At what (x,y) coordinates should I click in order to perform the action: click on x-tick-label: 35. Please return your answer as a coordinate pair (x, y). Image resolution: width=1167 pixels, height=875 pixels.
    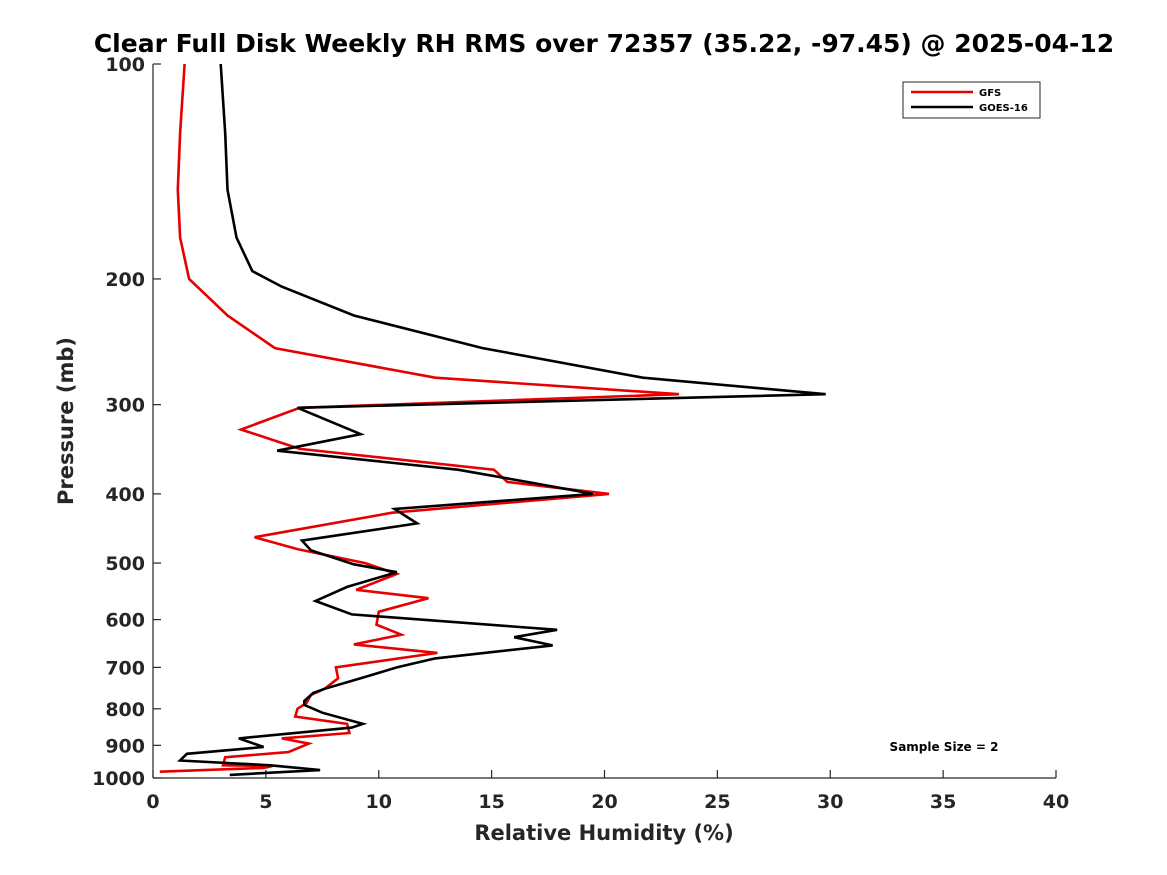
    Looking at the image, I should click on (943, 802).